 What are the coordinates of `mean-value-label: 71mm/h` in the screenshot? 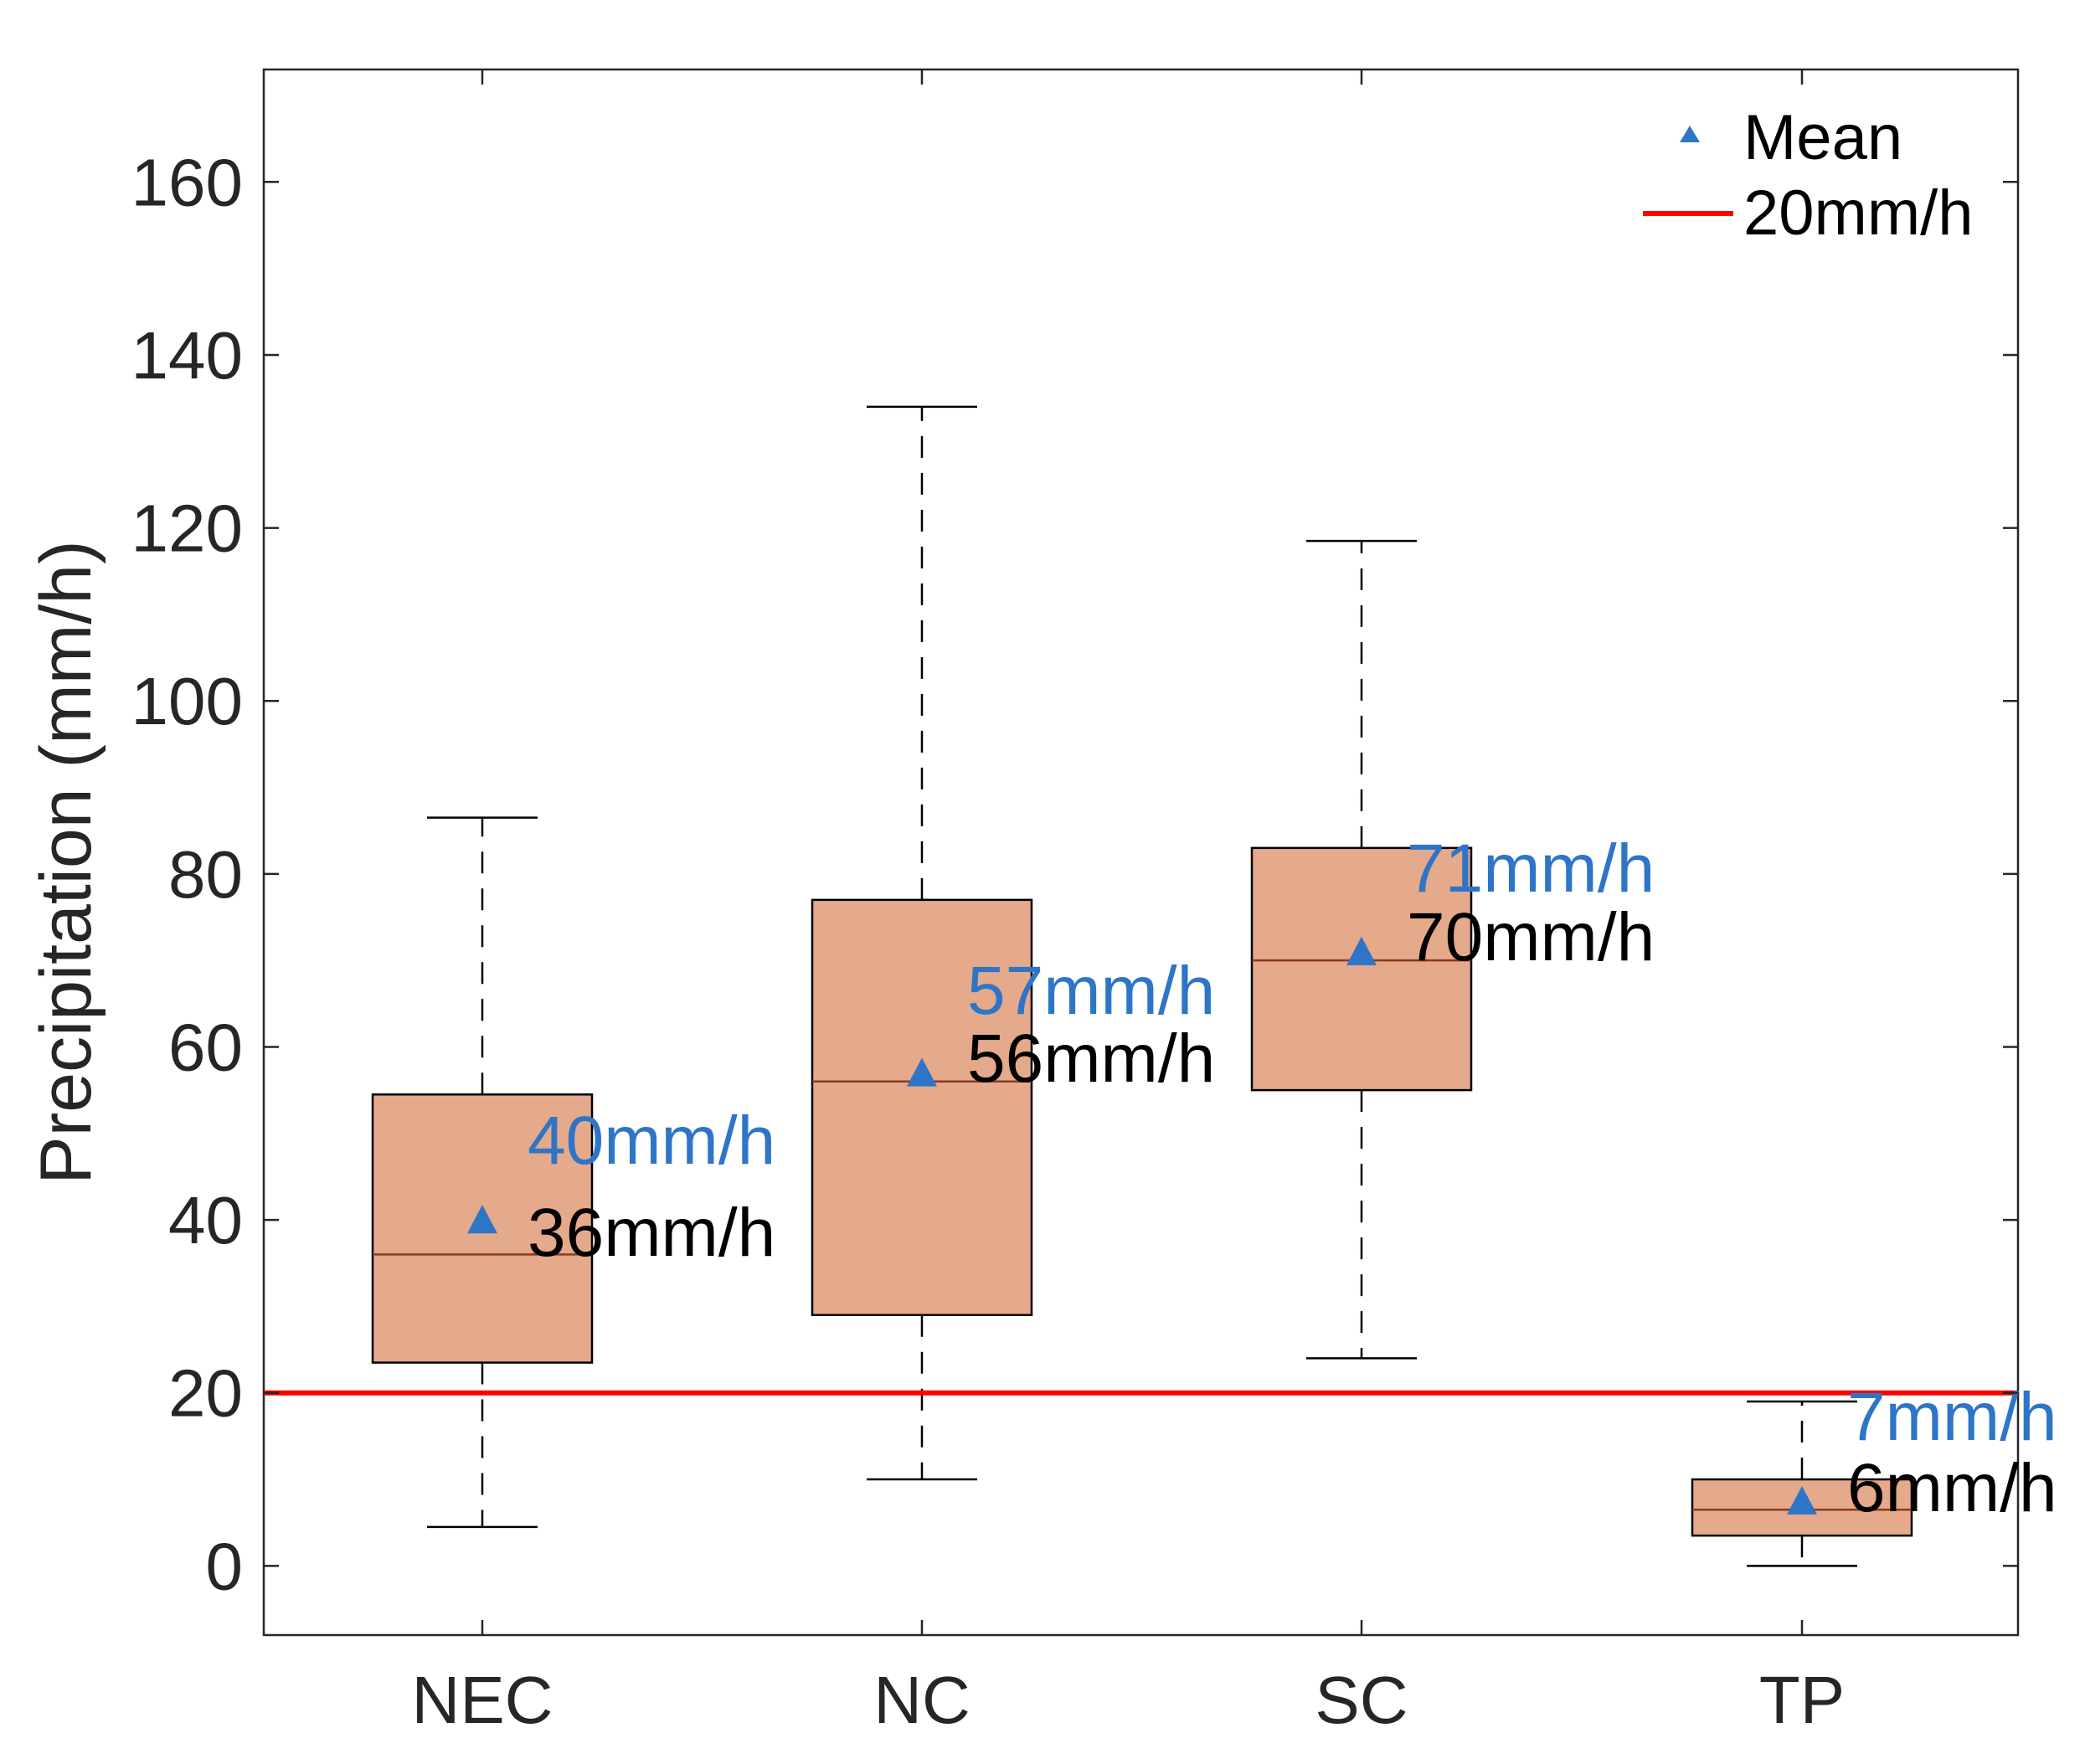 It's located at (1531, 869).